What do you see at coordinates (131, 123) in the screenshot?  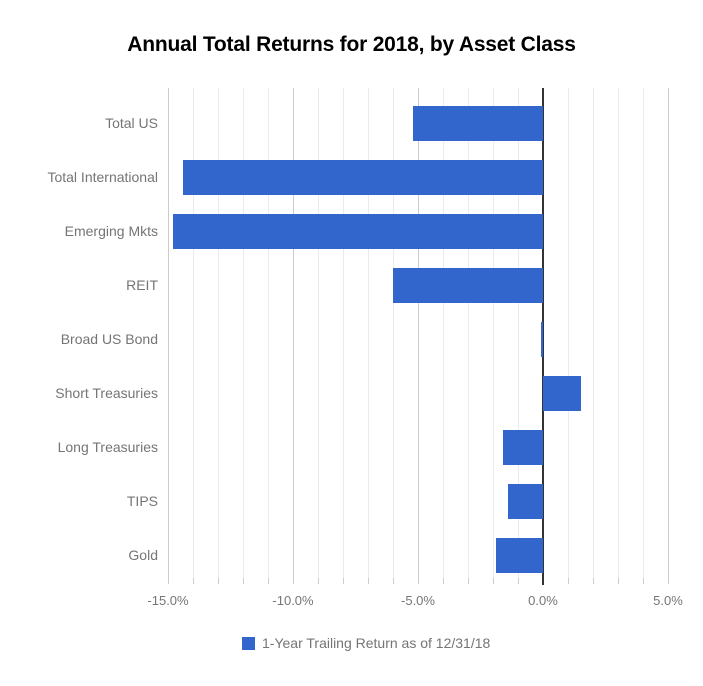 I see `category-label-total-us: Total US` at bounding box center [131, 123].